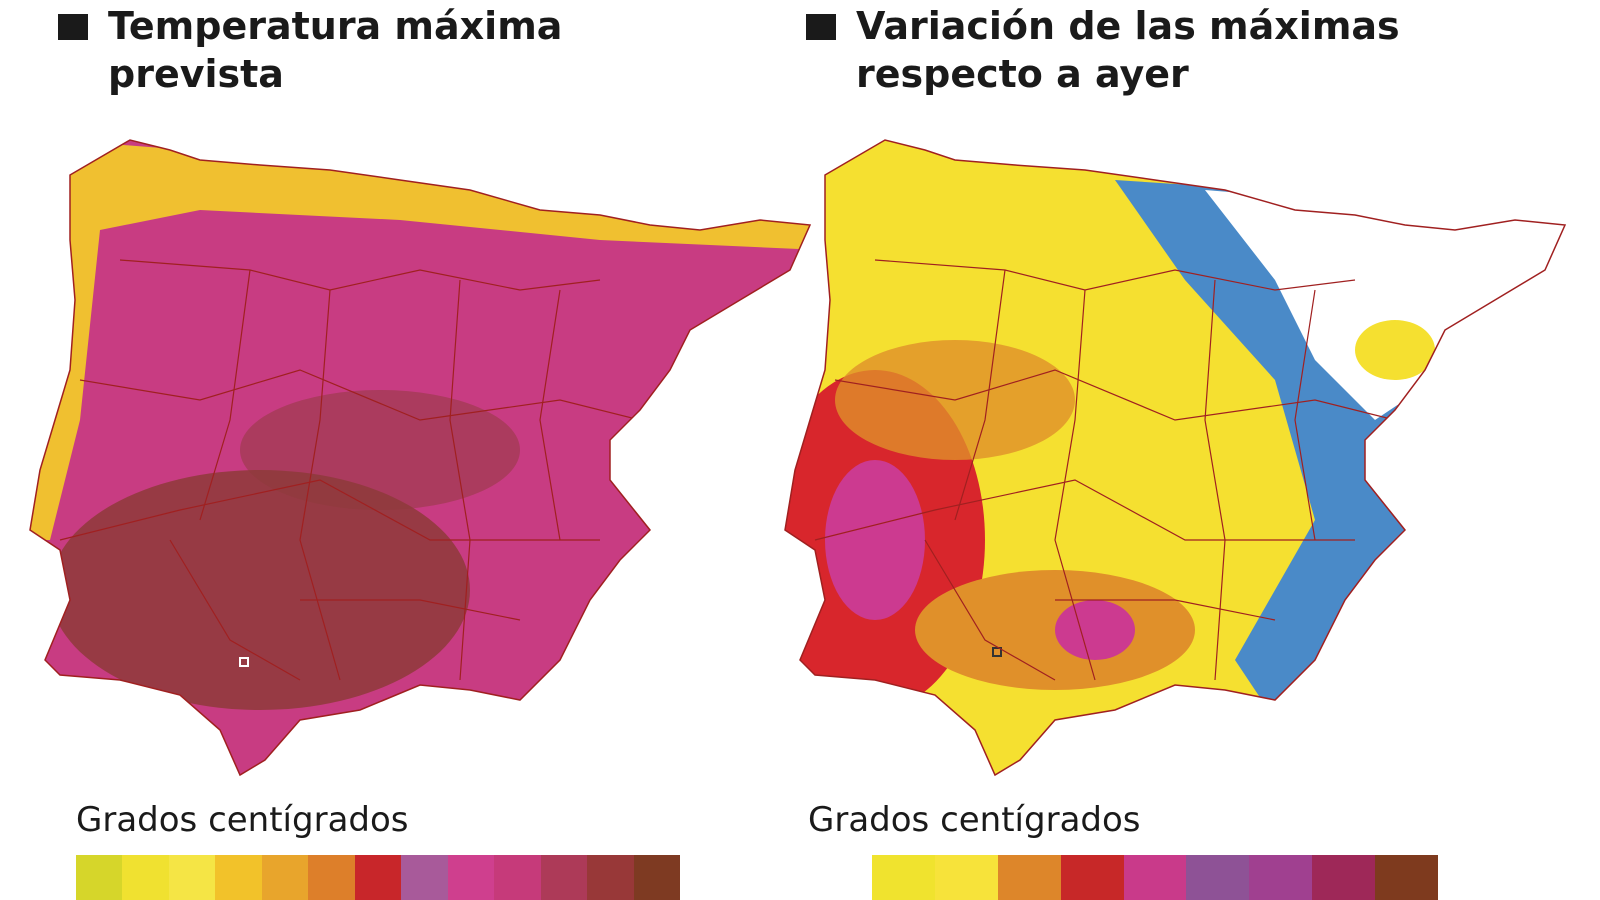 Image resolution: width=1600 pixels, height=900 pixels. I want to click on hottest-zone, so click(260, 590).